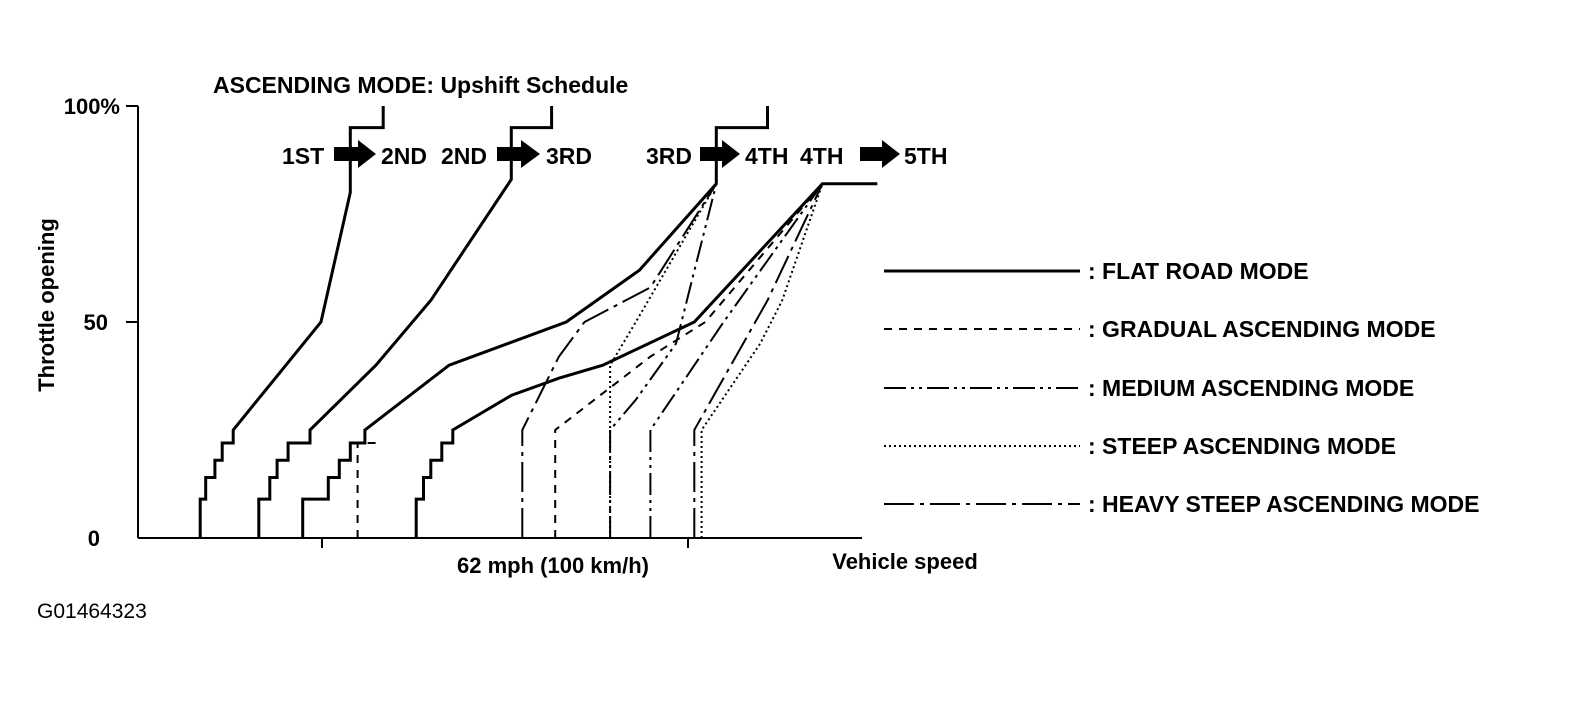  I want to click on gear-label-1st: 1ST, so click(303, 156).